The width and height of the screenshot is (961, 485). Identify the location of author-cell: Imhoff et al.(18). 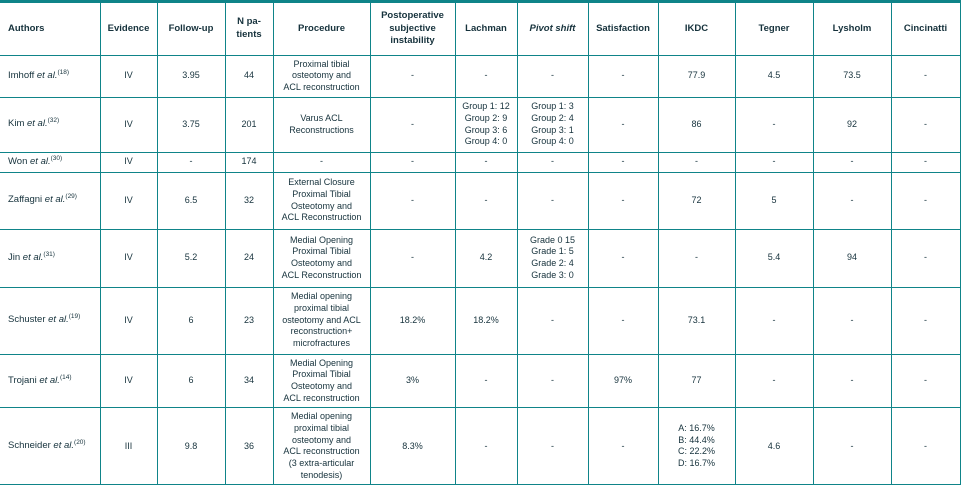
(50, 76).